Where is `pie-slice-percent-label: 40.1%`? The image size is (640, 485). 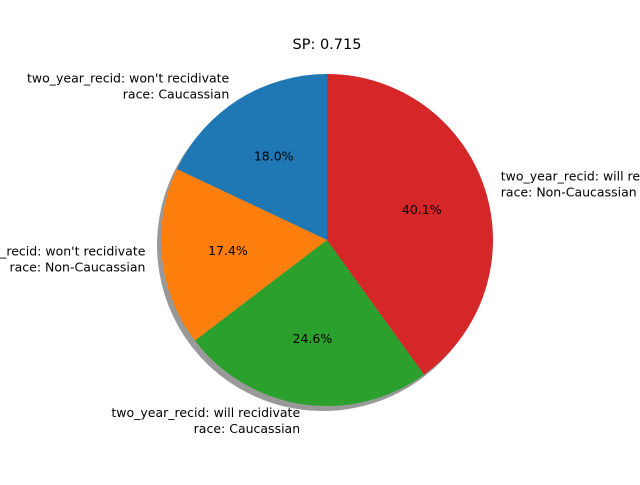 pie-slice-percent-label: 40.1% is located at coordinates (422, 209).